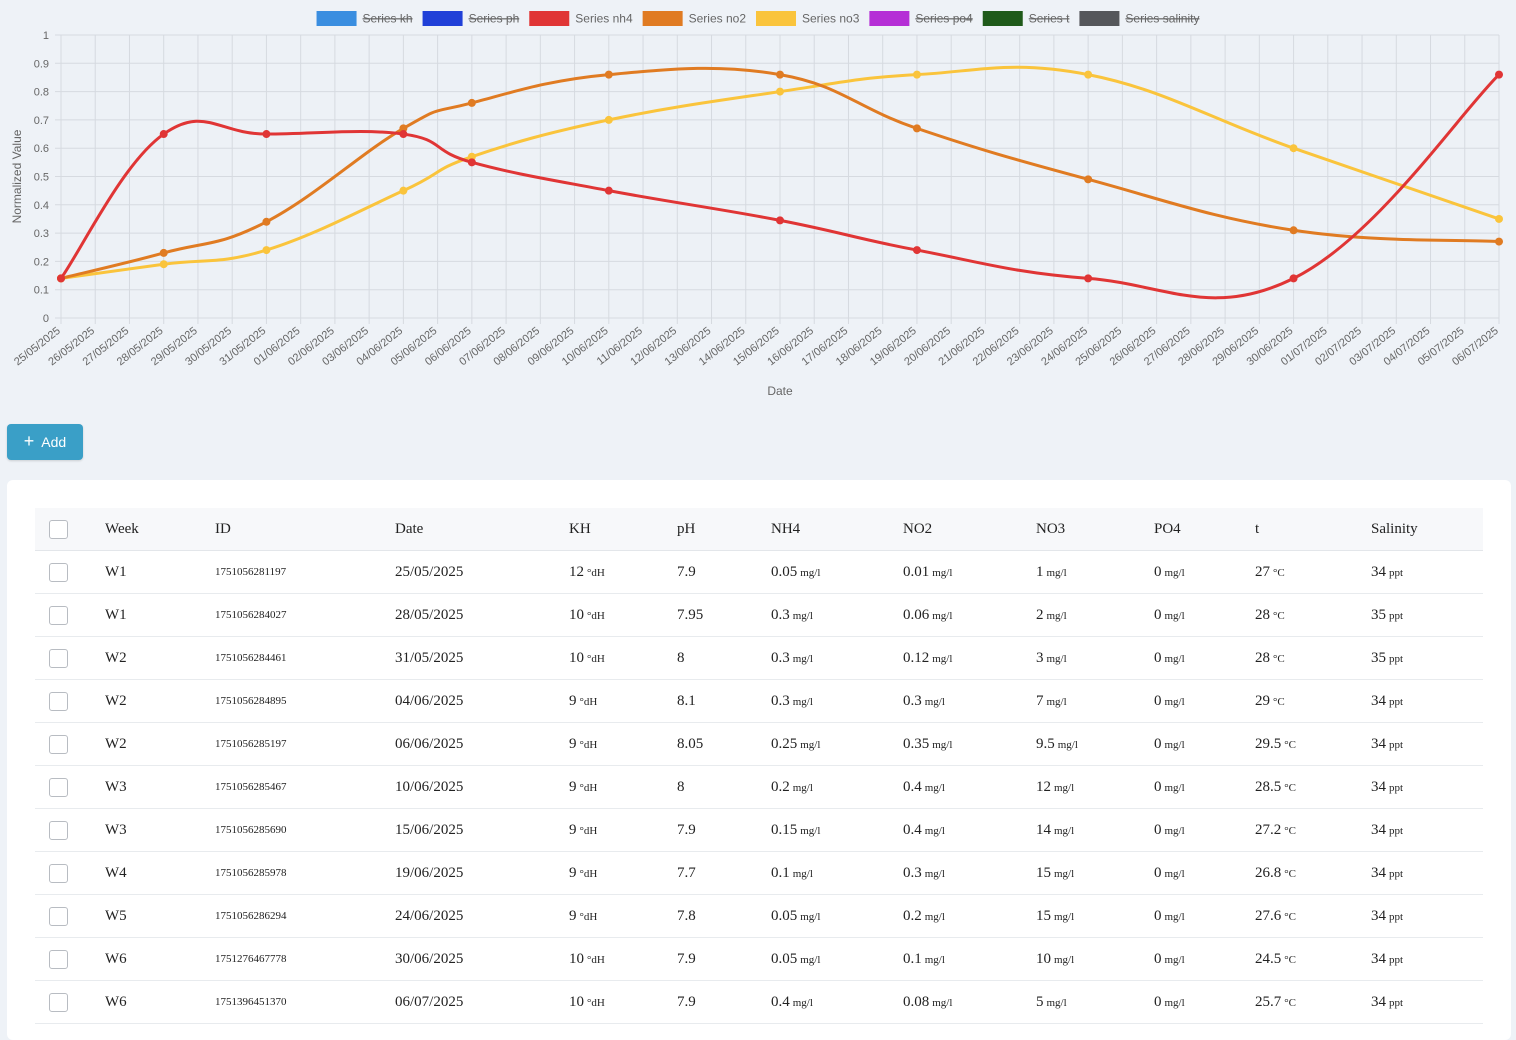 This screenshot has height=1040, width=1516. Describe the element at coordinates (686, 700) in the screenshot. I see `ph-value: 8.1` at that location.